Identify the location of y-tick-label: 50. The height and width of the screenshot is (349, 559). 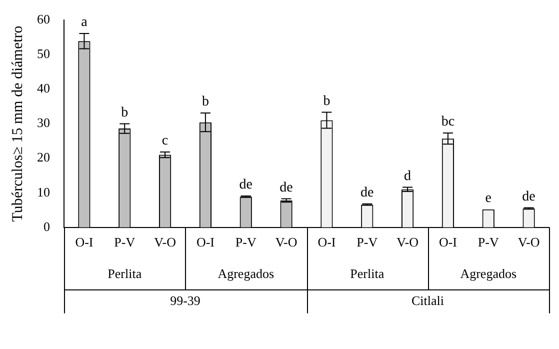
(43, 53).